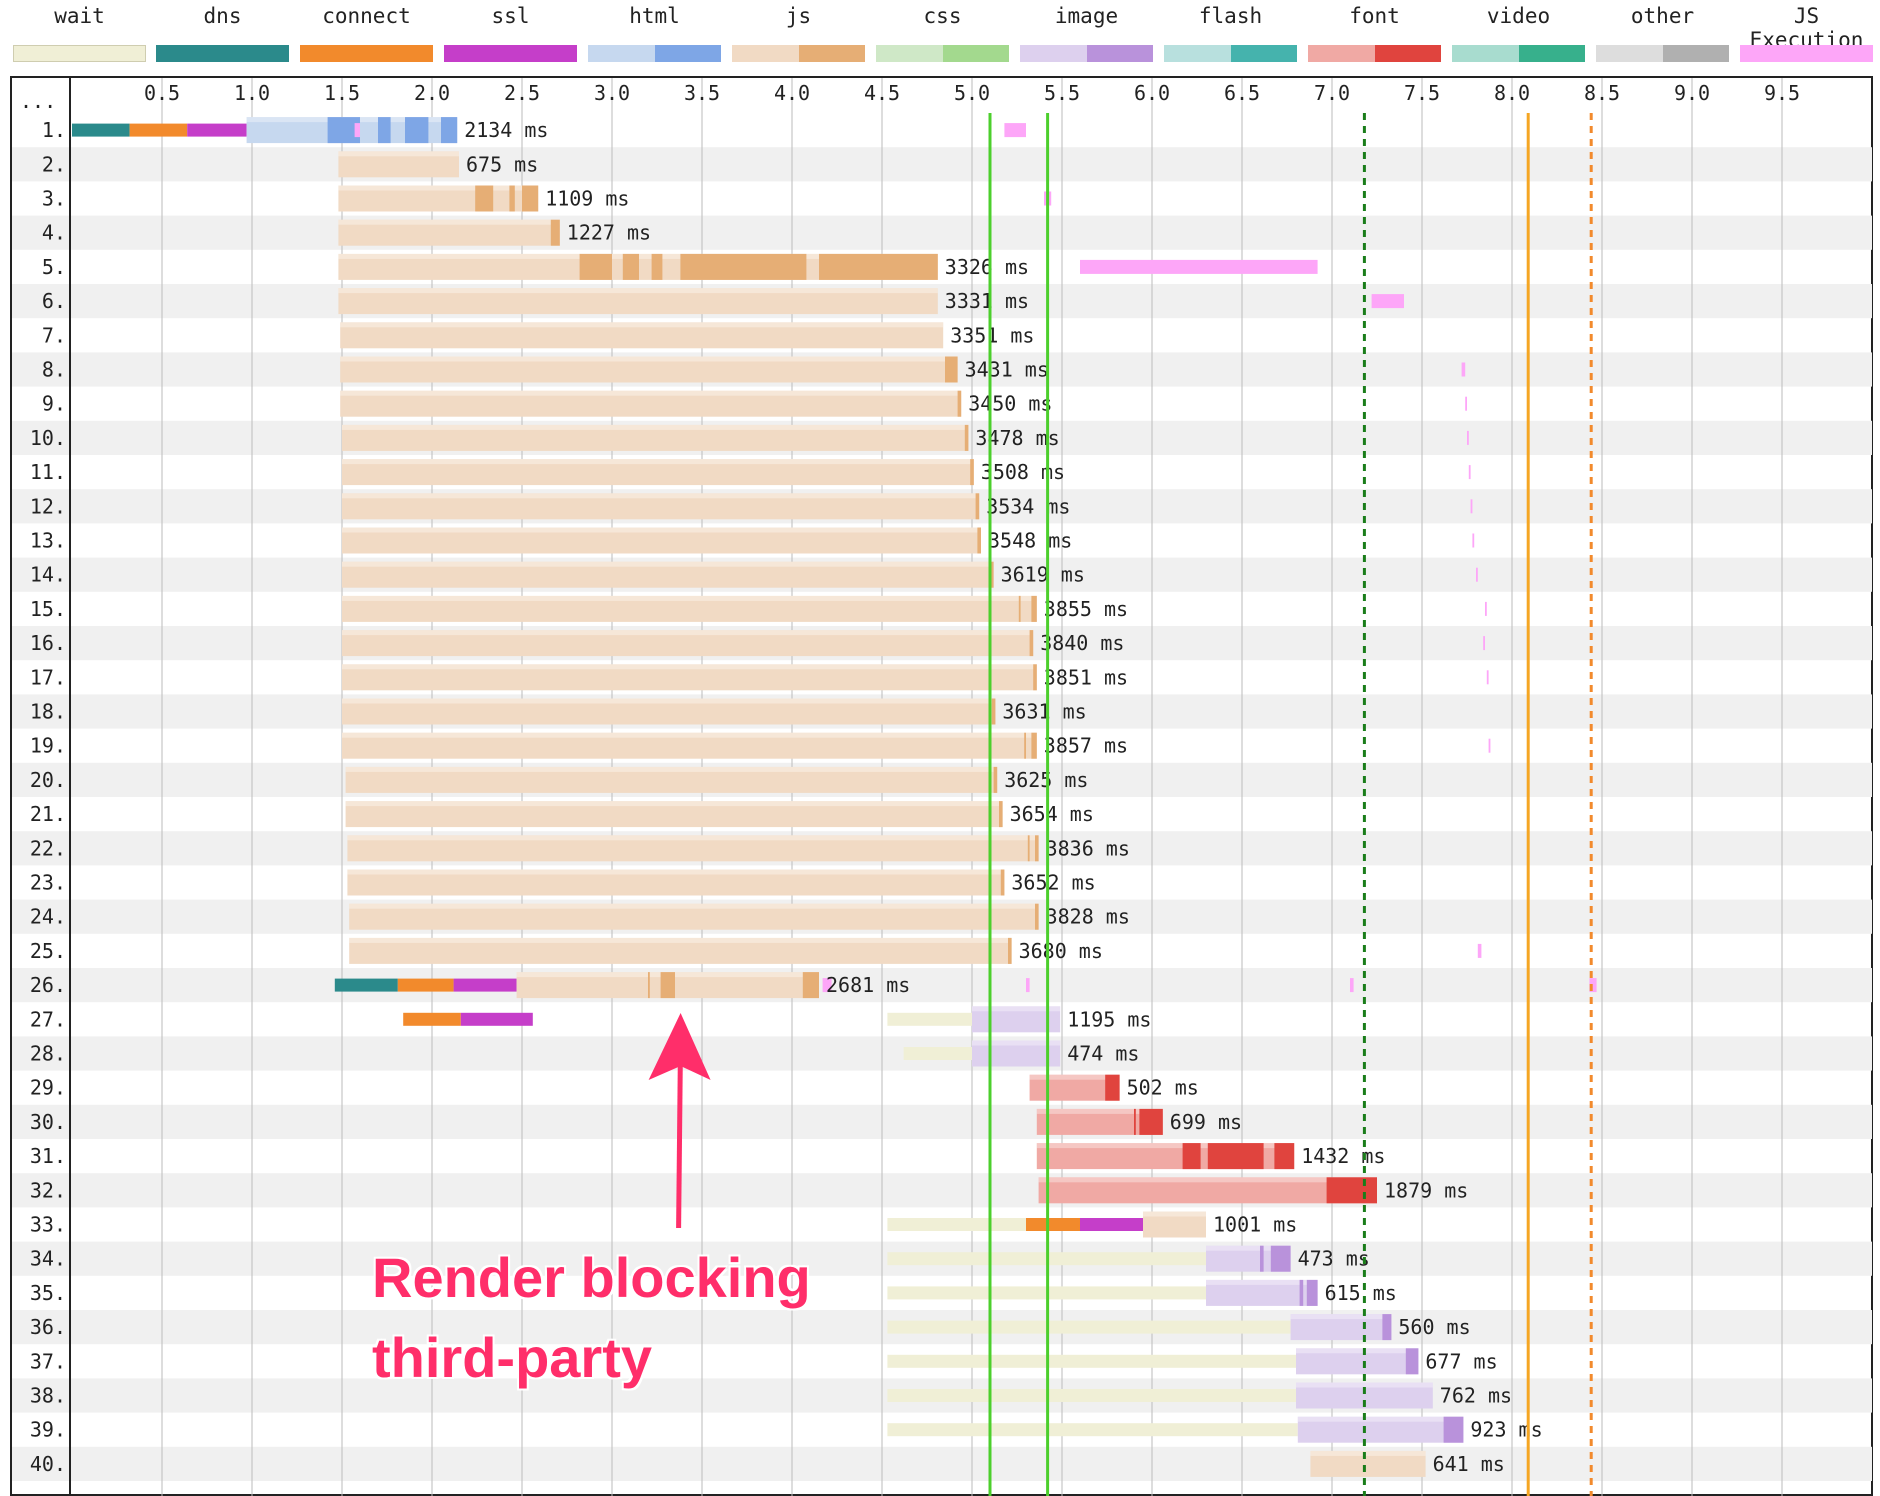  I want to click on row-number: 4., so click(54, 233).